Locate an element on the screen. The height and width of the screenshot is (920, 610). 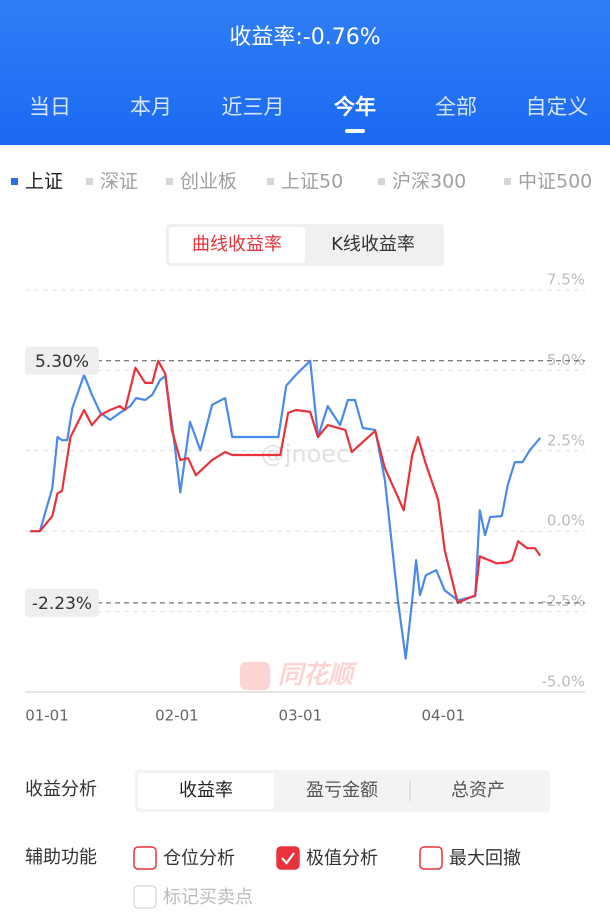
y-tick-label: 5.0% is located at coordinates (566, 360).